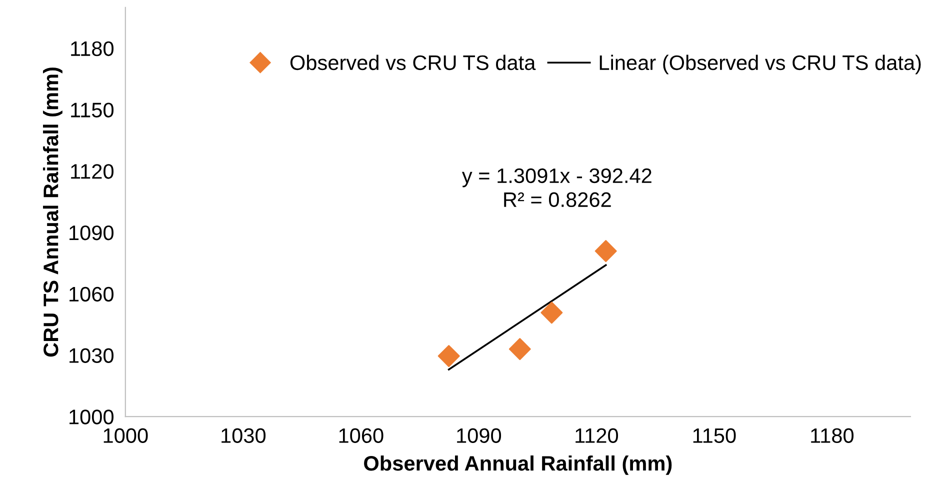 The width and height of the screenshot is (929, 493). Describe the element at coordinates (760, 64) in the screenshot. I see `legend-label: Linear (Observed vs CRU TS data)` at that location.